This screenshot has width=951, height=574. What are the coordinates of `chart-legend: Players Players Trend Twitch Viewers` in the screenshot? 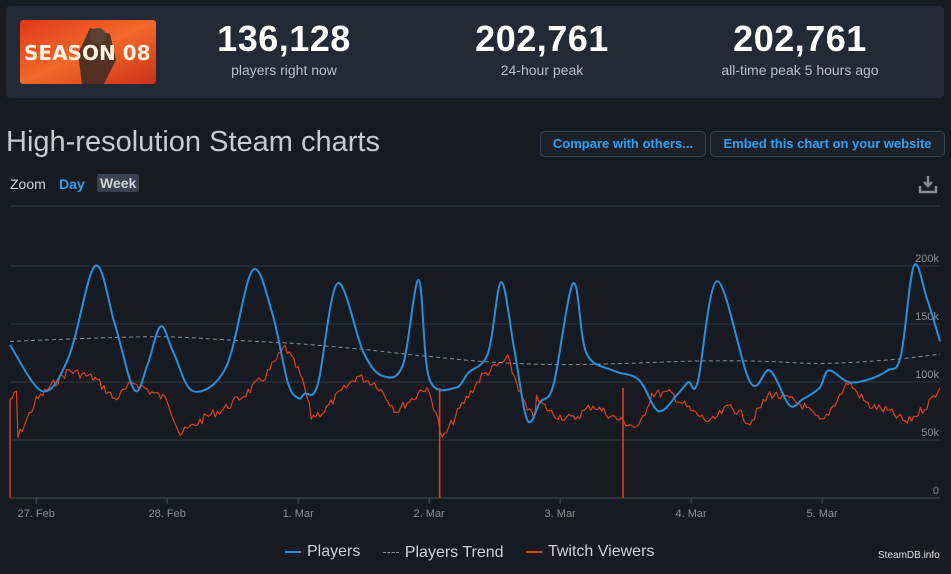 It's located at (478, 551).